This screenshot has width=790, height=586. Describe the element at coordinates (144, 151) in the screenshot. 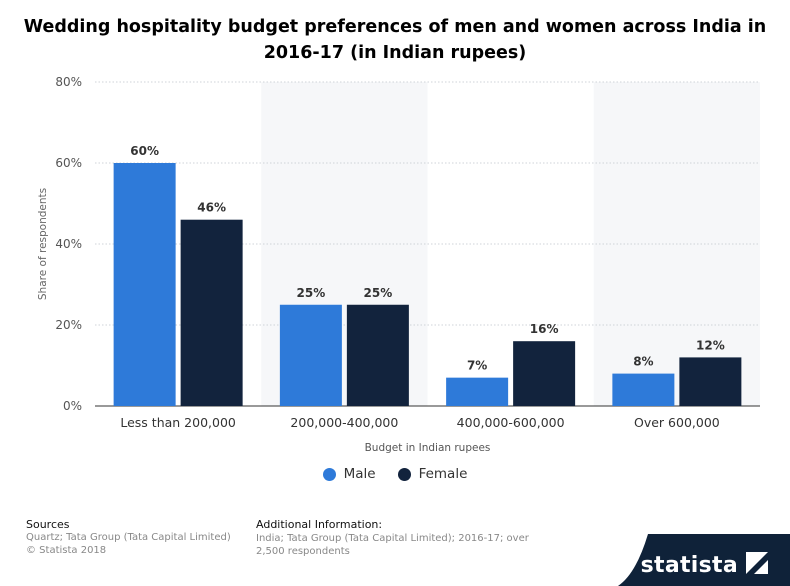

I see `data-label: 60%` at that location.